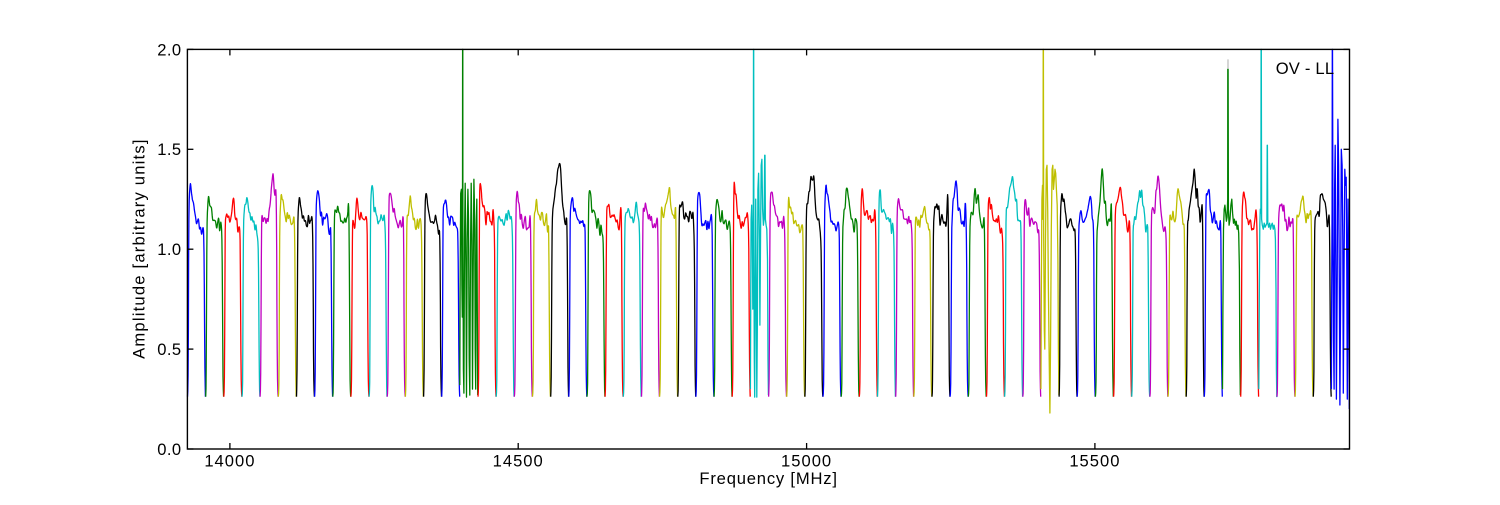 Image resolution: width=1500 pixels, height=505 pixels. I want to click on svg-text: 0.5, so click(169, 349).